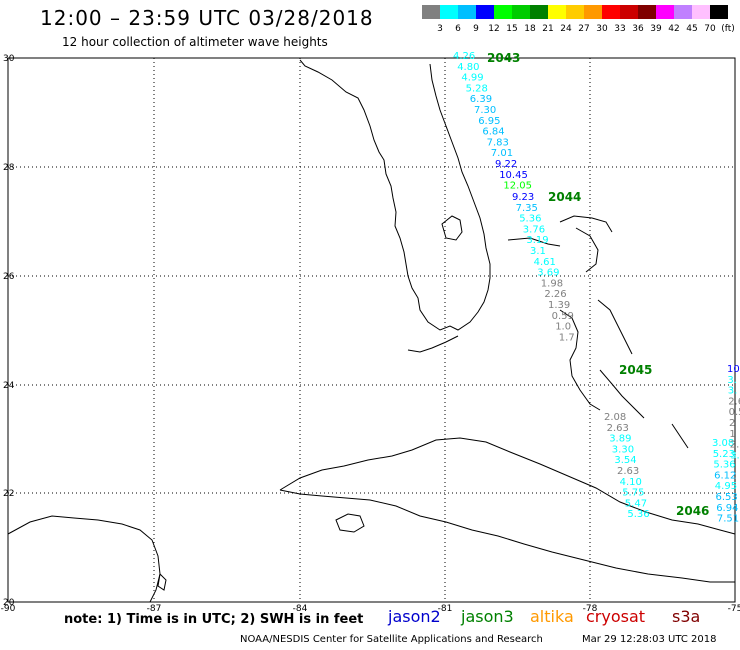 This screenshot has height=650, width=740. Describe the element at coordinates (566, 29) in the screenshot. I see `scale-label: 24` at that location.